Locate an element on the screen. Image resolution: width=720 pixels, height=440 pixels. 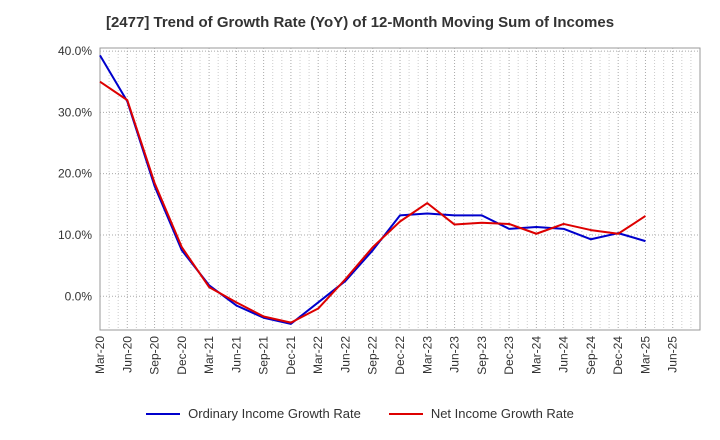
y-tick-label: 40.0% is located at coordinates (75, 51).